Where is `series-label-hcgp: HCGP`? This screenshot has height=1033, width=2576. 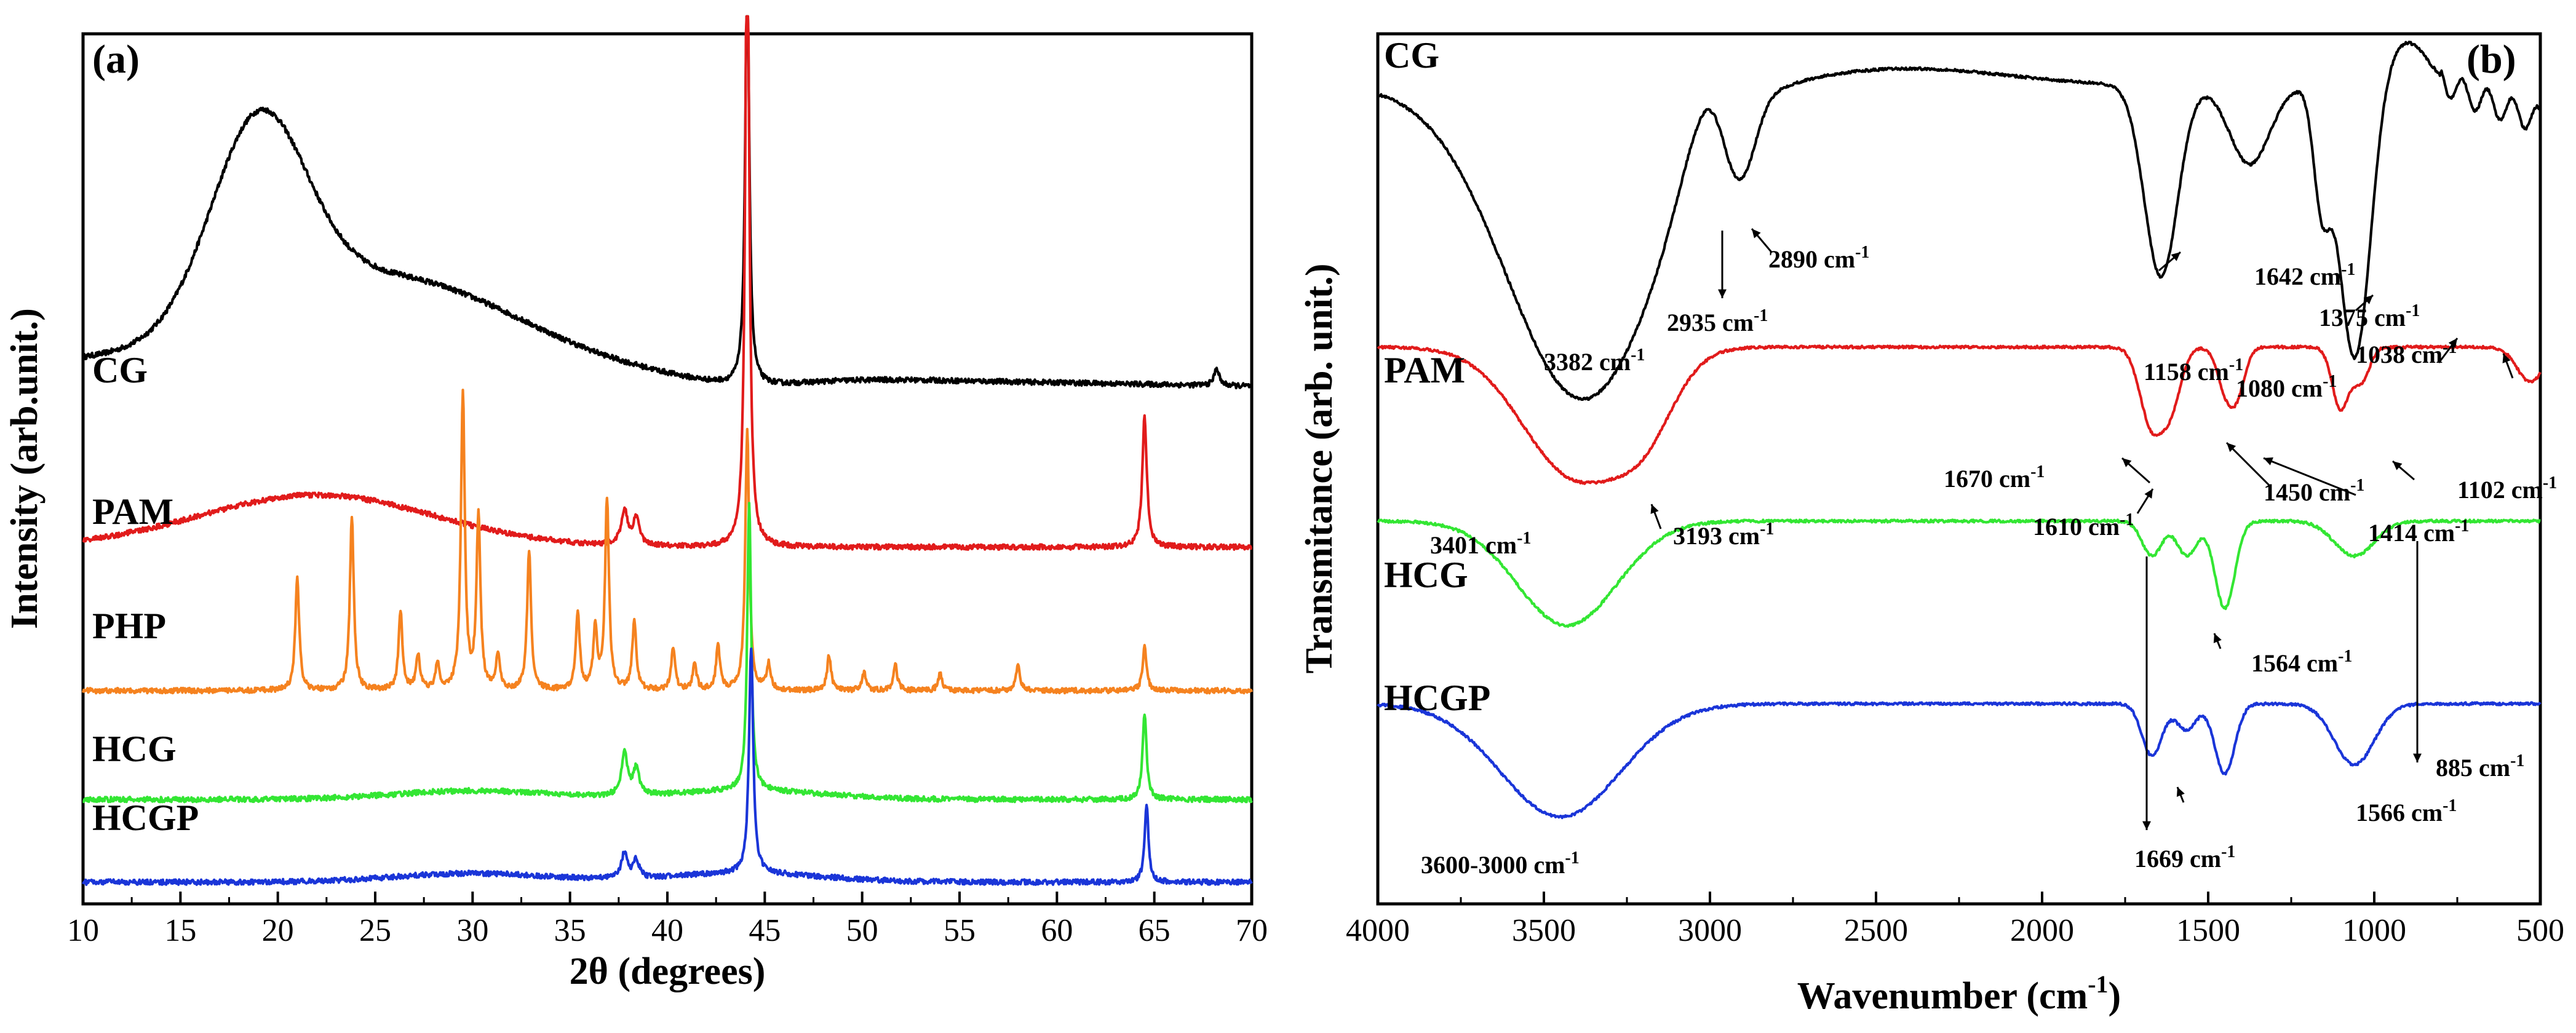 series-label-hcgp: HCGP is located at coordinates (145, 818).